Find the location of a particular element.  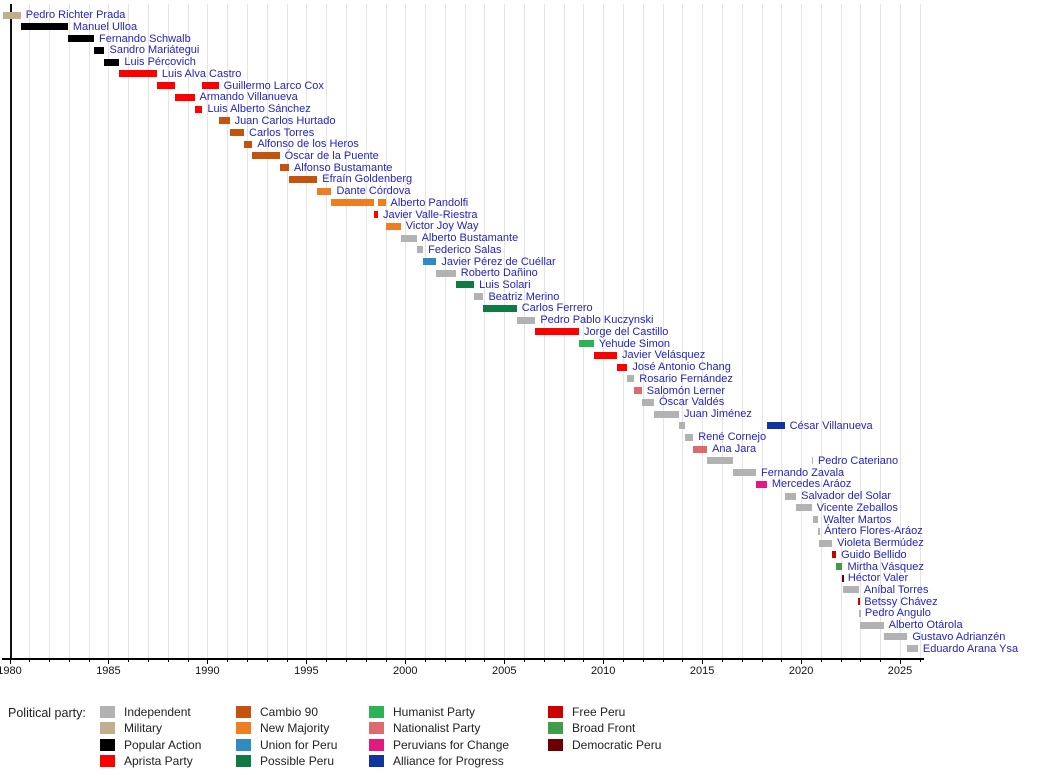

minister-name-link: Dante Córdova is located at coordinates (373, 191).